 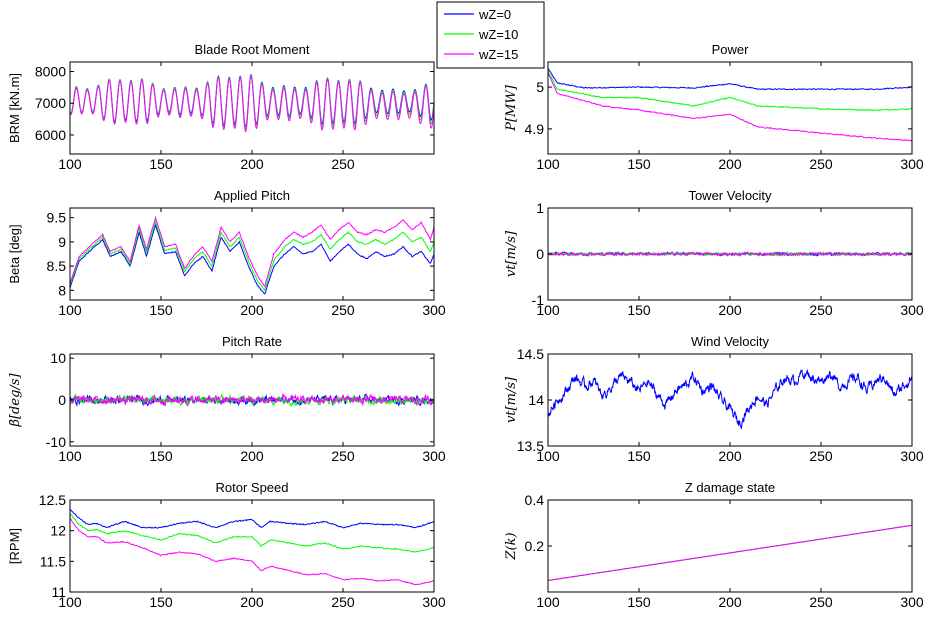 What do you see at coordinates (731, 49) in the screenshot?
I see `chart-title: Power` at bounding box center [731, 49].